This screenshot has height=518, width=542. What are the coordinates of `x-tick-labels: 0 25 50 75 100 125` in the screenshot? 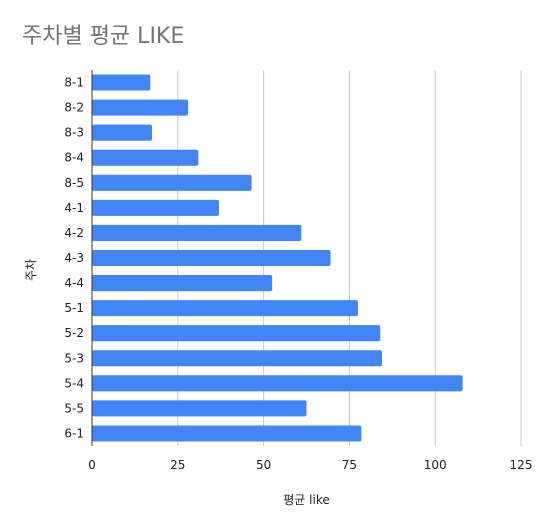 It's located at (310, 465).